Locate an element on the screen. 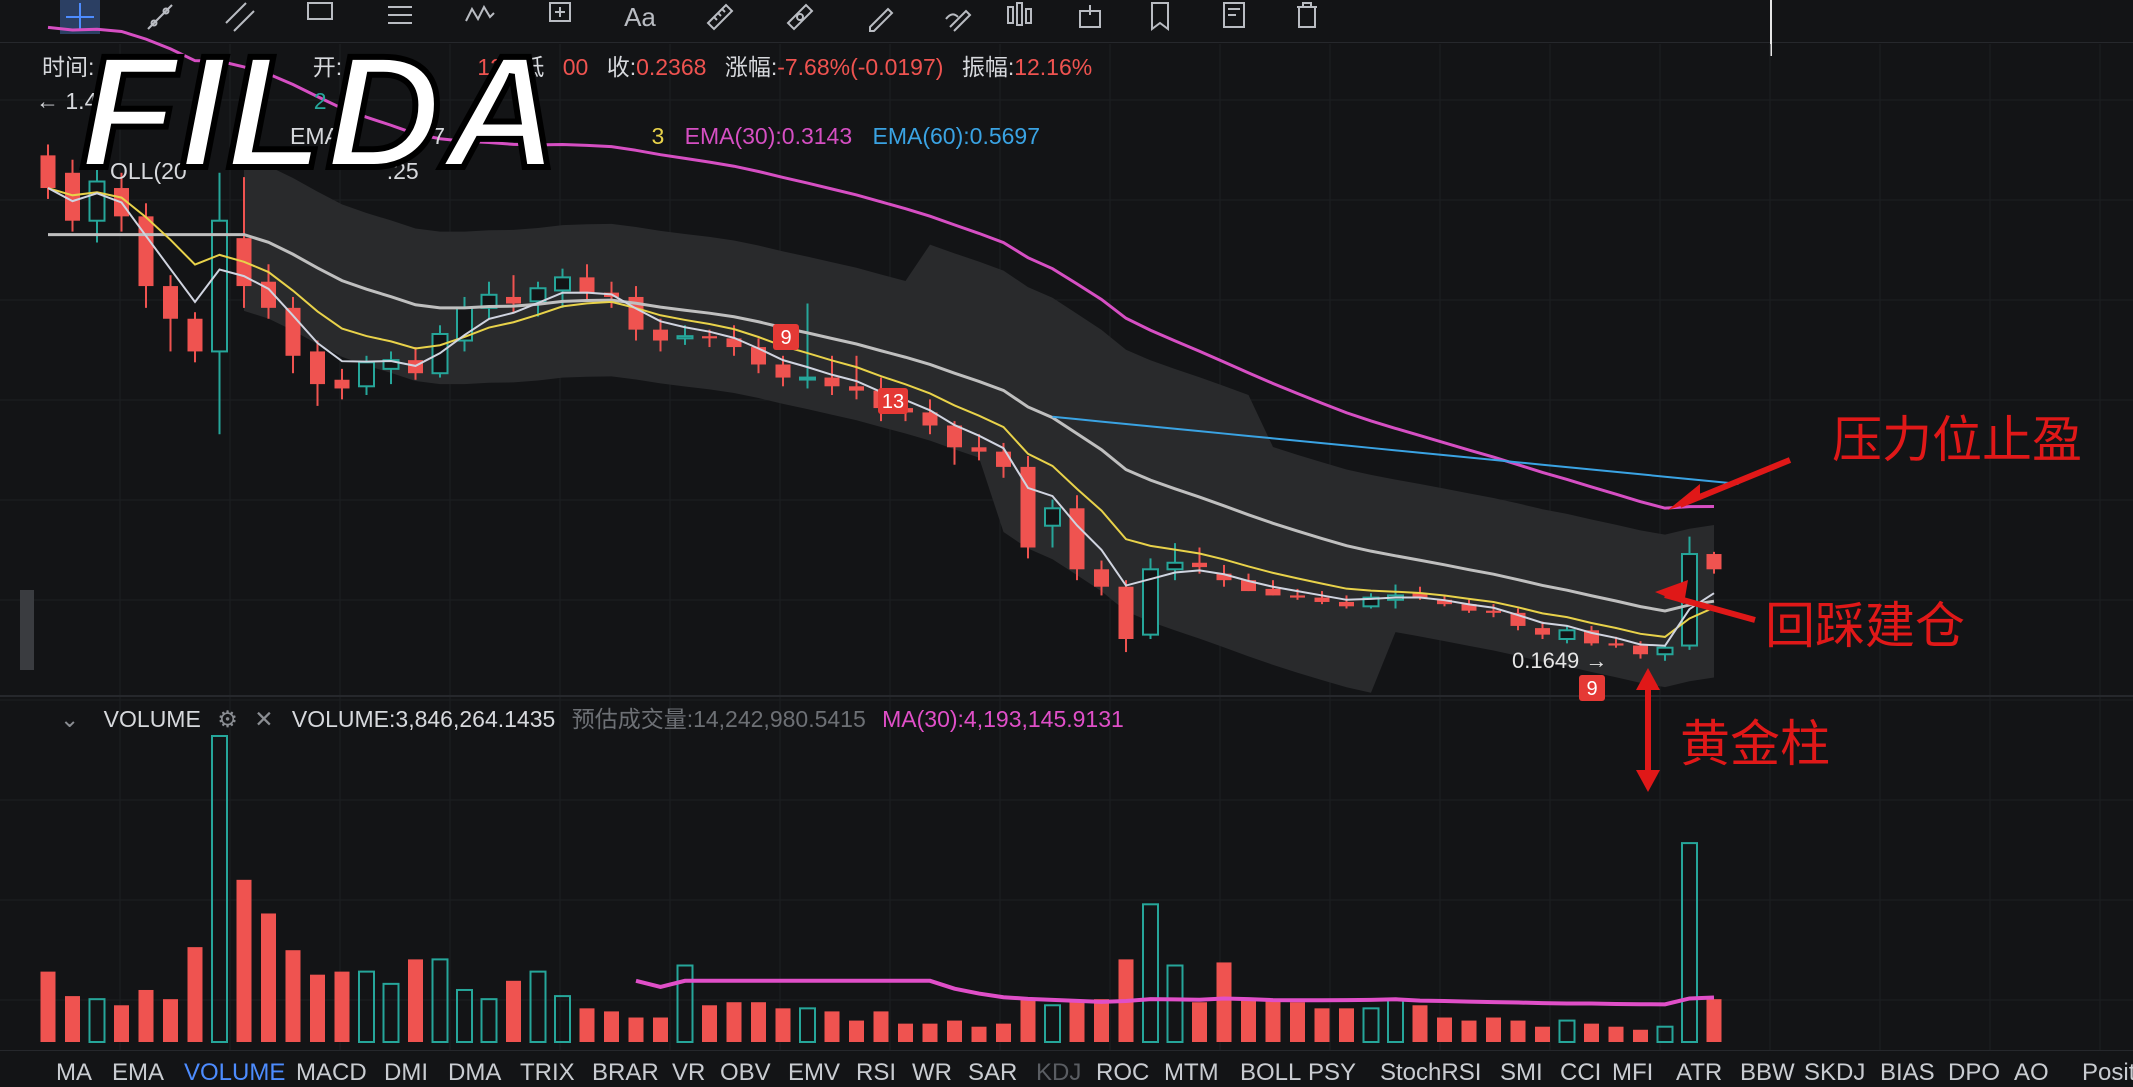  note-icon is located at coordinates (1235, 17).